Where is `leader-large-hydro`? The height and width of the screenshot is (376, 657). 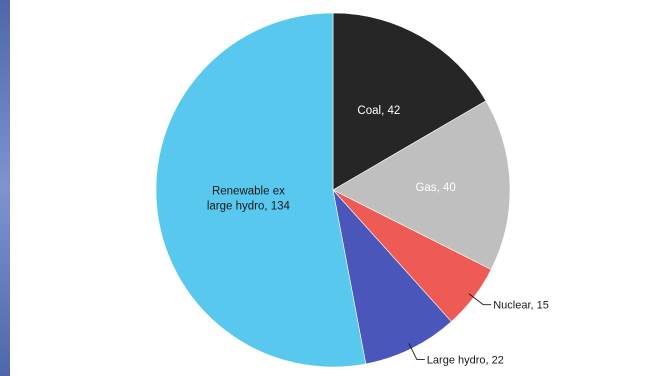 leader-large-hydro is located at coordinates (416, 351).